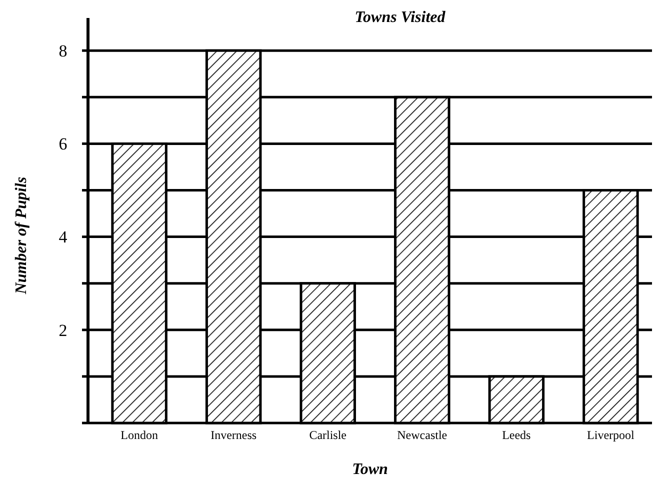 Image resolution: width=660 pixels, height=486 pixels. Describe the element at coordinates (63, 51) in the screenshot. I see `y-tick-label: 8` at that location.